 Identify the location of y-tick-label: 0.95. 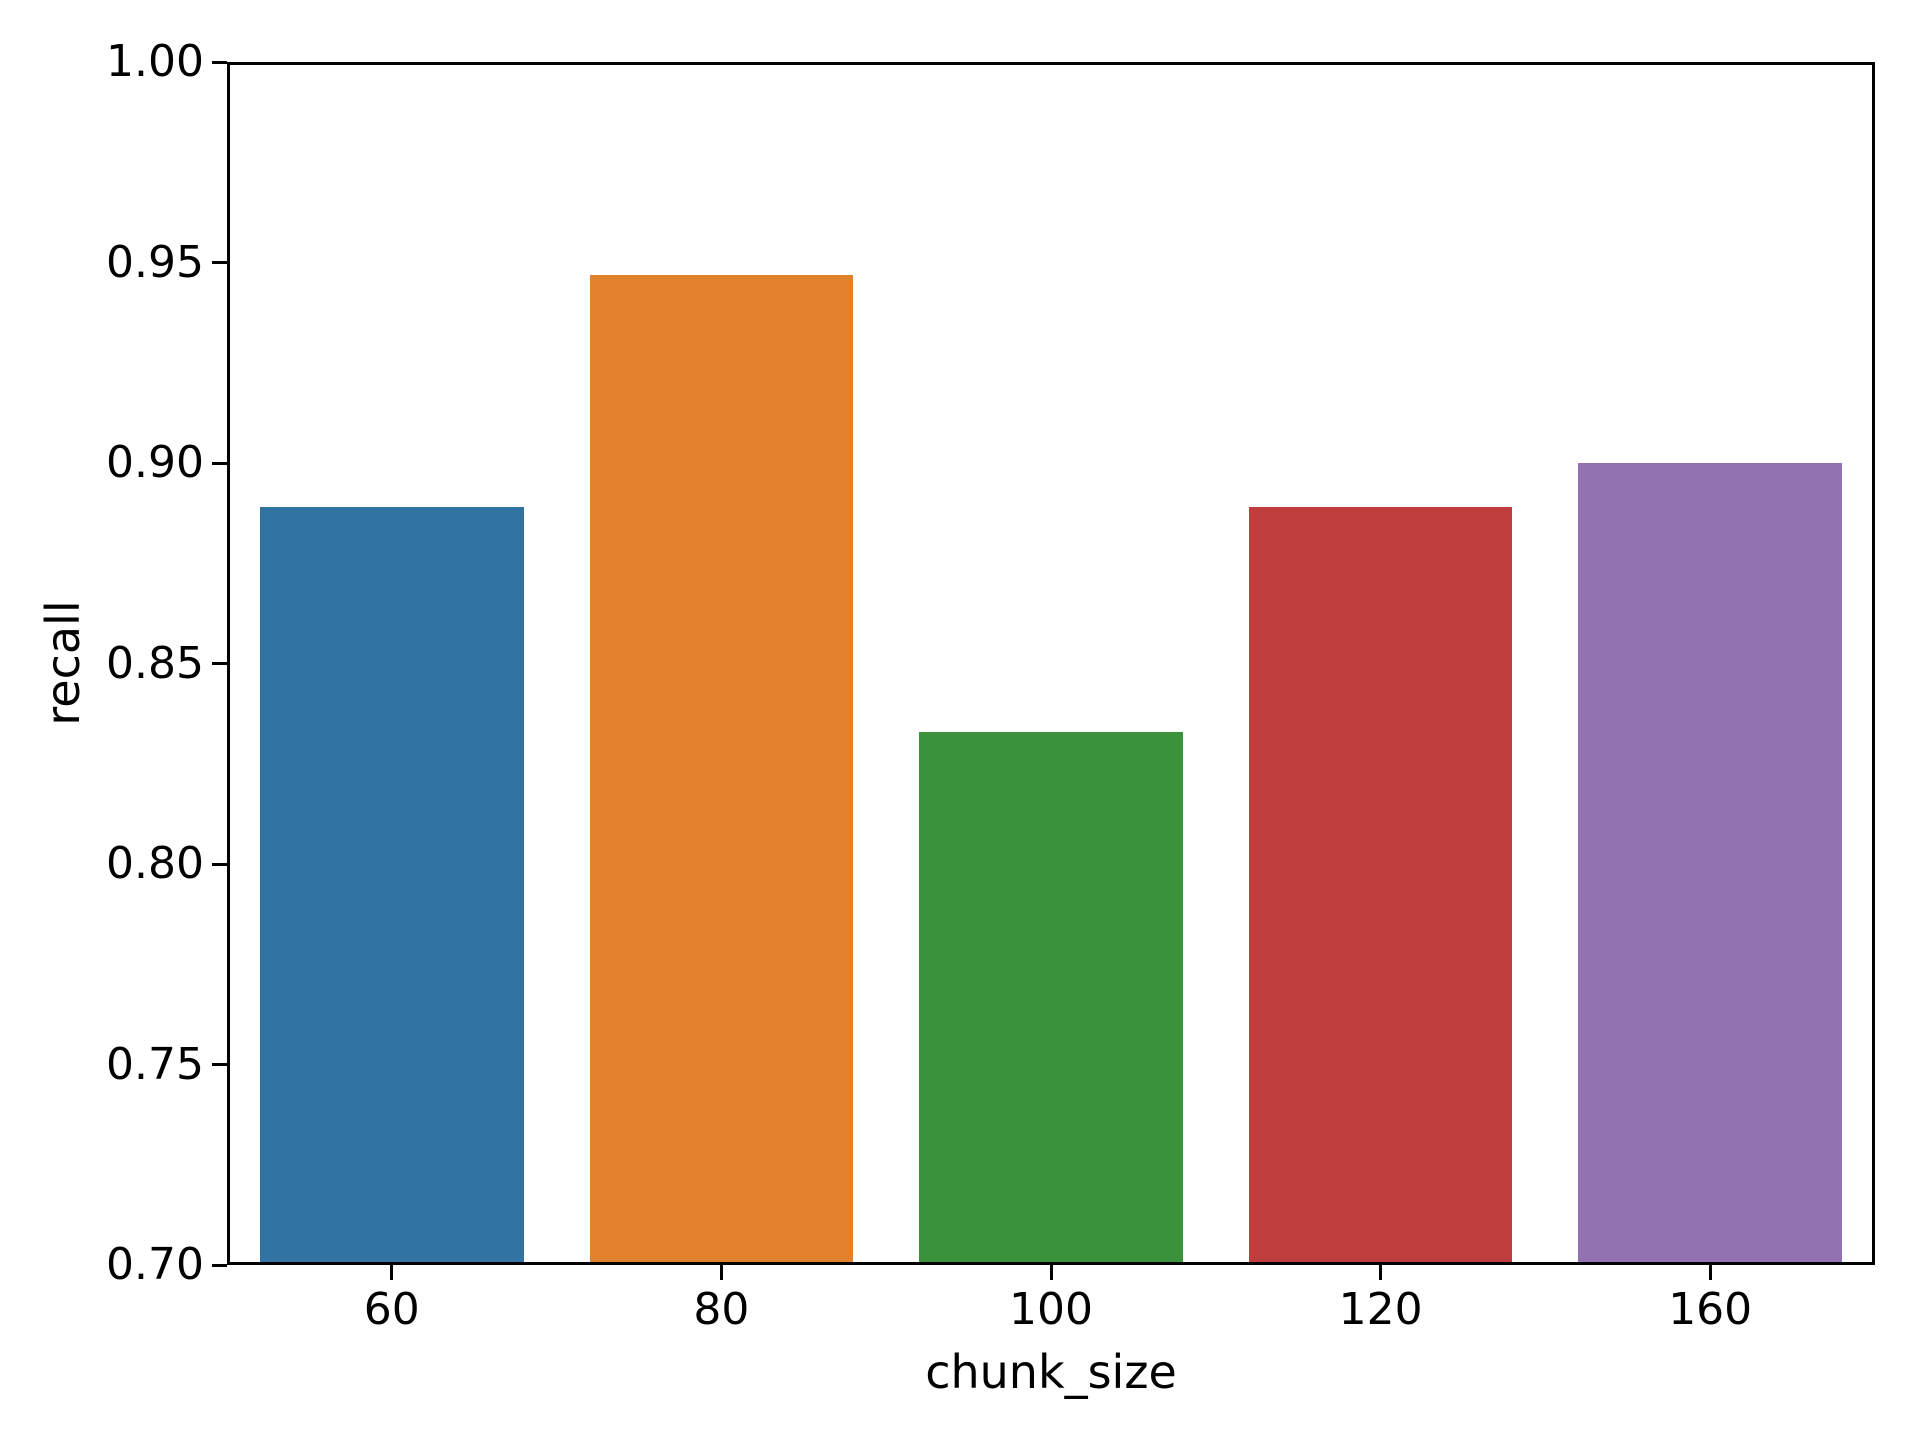
(155, 262).